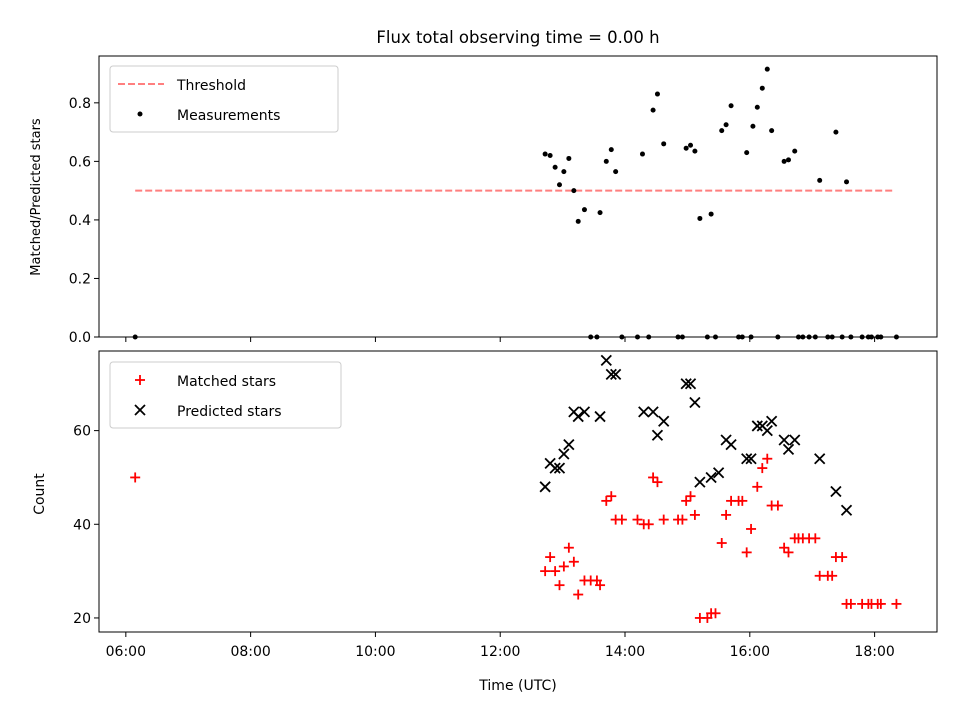  Describe the element at coordinates (40, 494) in the screenshot. I see `bottom-y-axis-label: Count` at that location.